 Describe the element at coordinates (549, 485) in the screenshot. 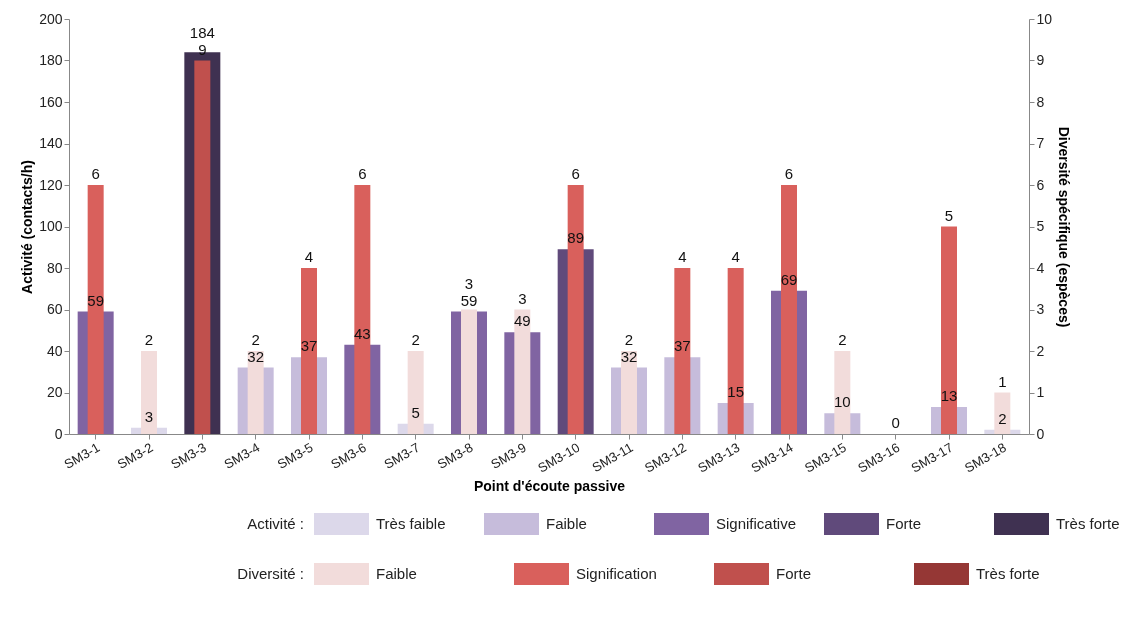

I see `x-axis-title: Point d'écoute passive` at that location.